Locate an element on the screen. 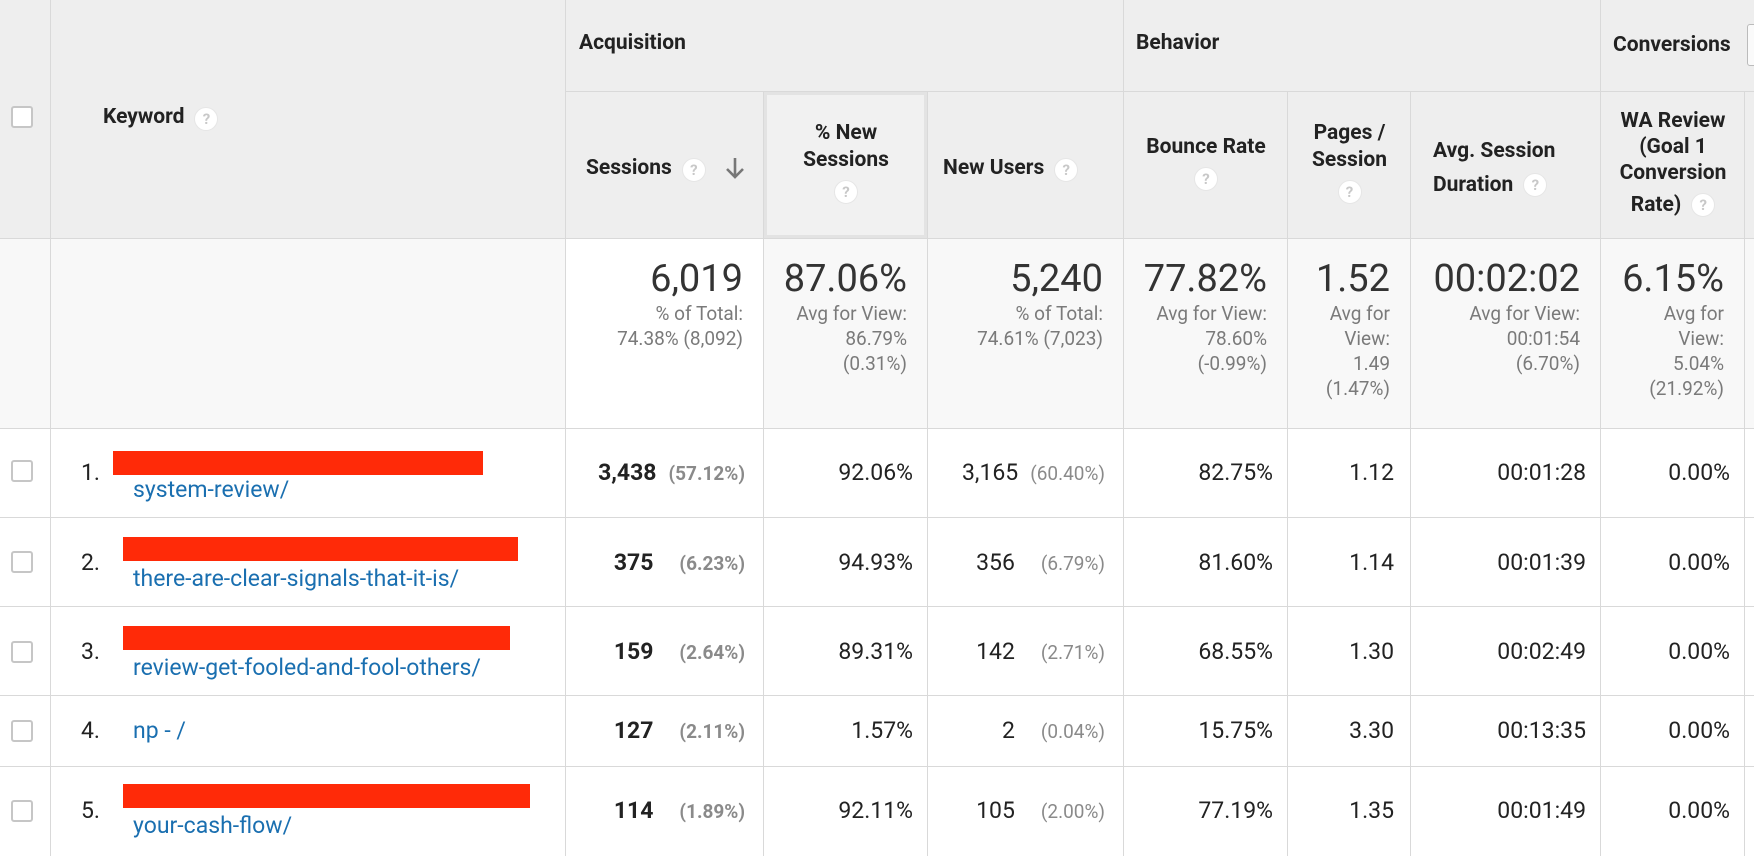  new-users-percent: (2.71%) is located at coordinates (1072, 652).